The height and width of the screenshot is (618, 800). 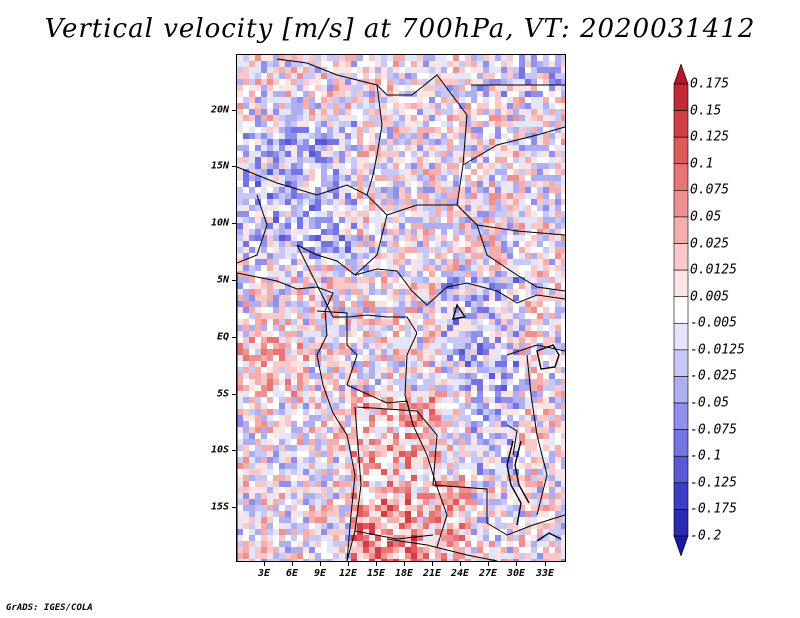 I want to click on lat-tick-label: 15N, so click(x=219, y=166).